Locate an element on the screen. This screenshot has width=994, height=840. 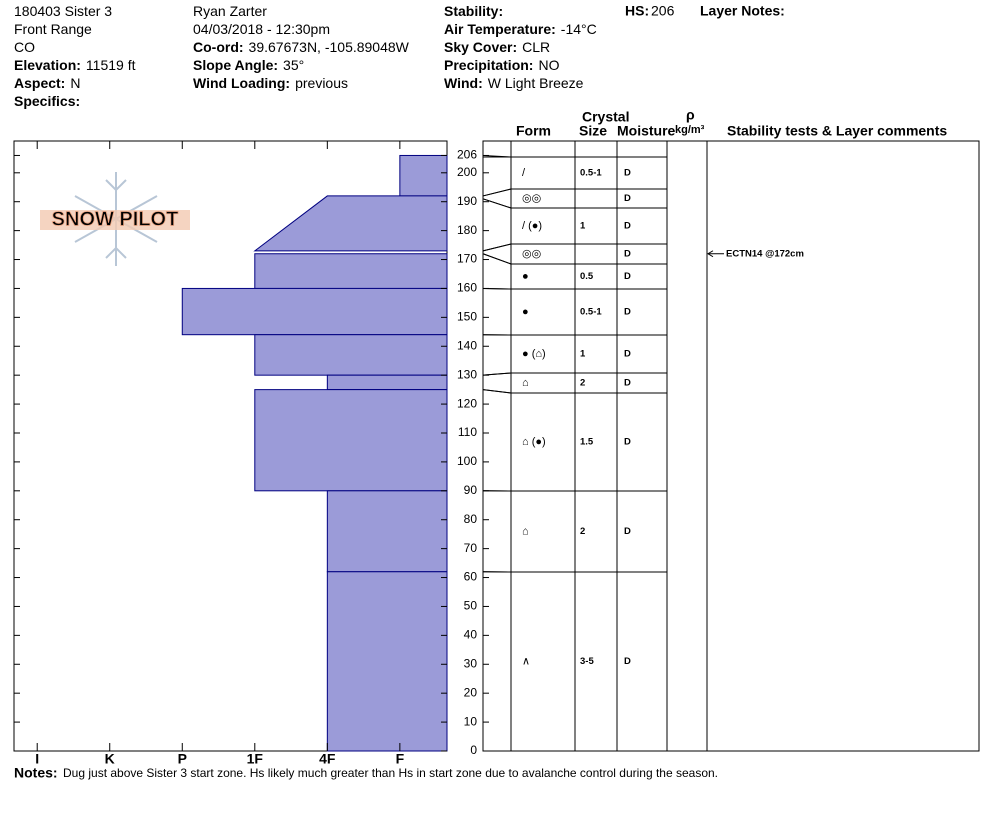
logo-text: SNOW PILOT is located at coordinates (115, 219).